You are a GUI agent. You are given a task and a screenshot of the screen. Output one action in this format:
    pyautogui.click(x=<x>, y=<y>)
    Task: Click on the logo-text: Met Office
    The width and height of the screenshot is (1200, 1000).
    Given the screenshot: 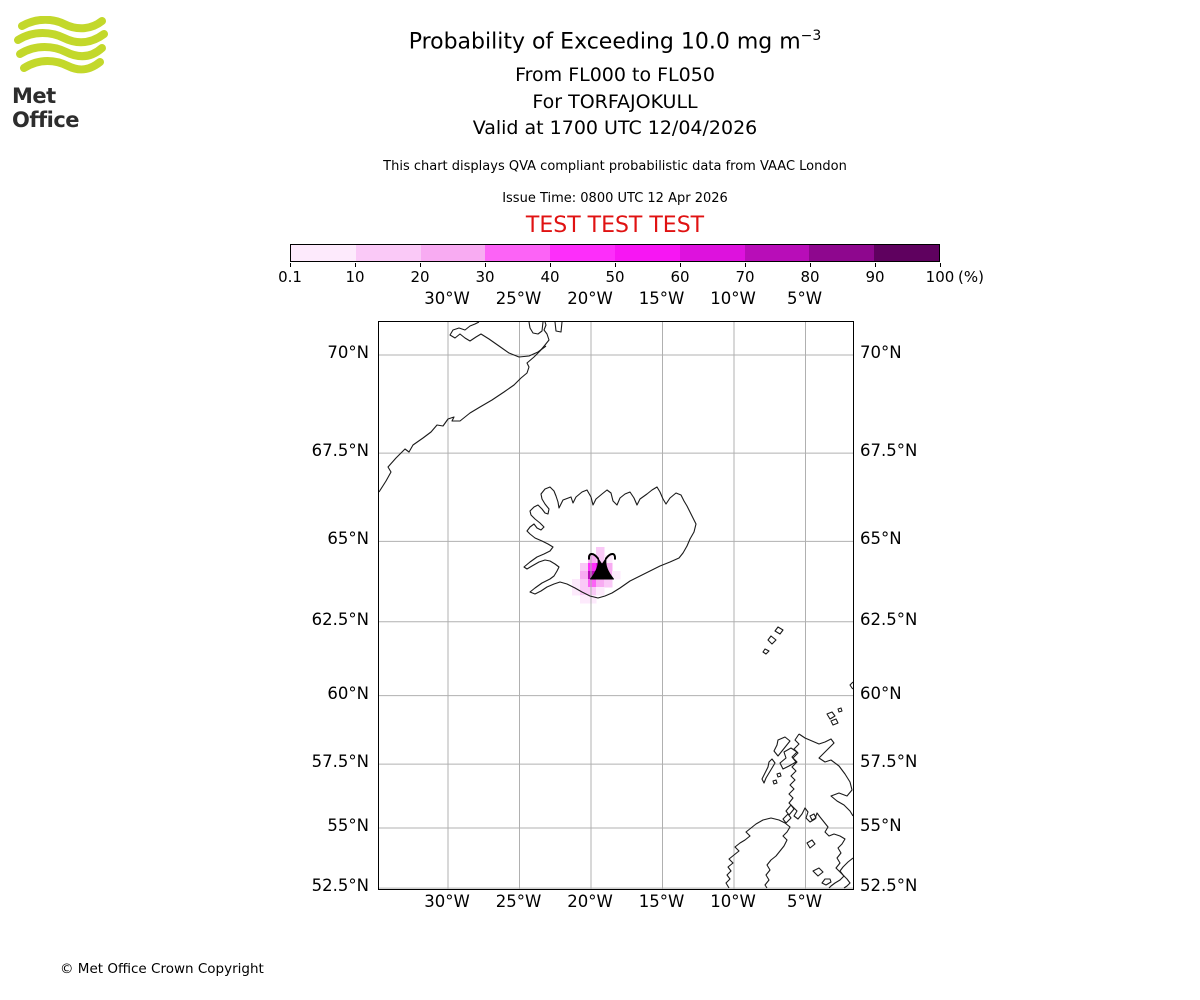 What is the action you would take?
    pyautogui.click(x=46, y=108)
    